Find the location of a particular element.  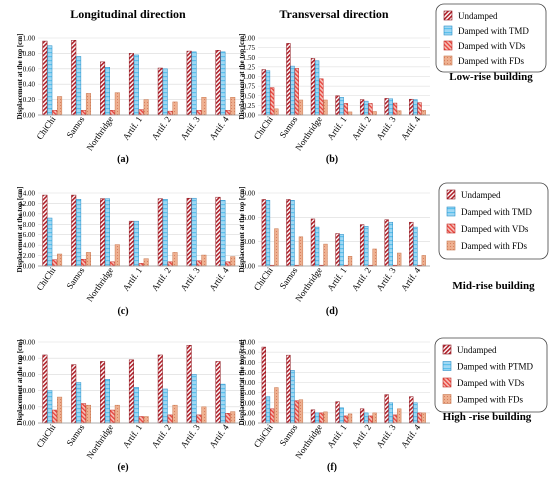

y-tick-label: 5.00 is located at coordinates (249, 413).